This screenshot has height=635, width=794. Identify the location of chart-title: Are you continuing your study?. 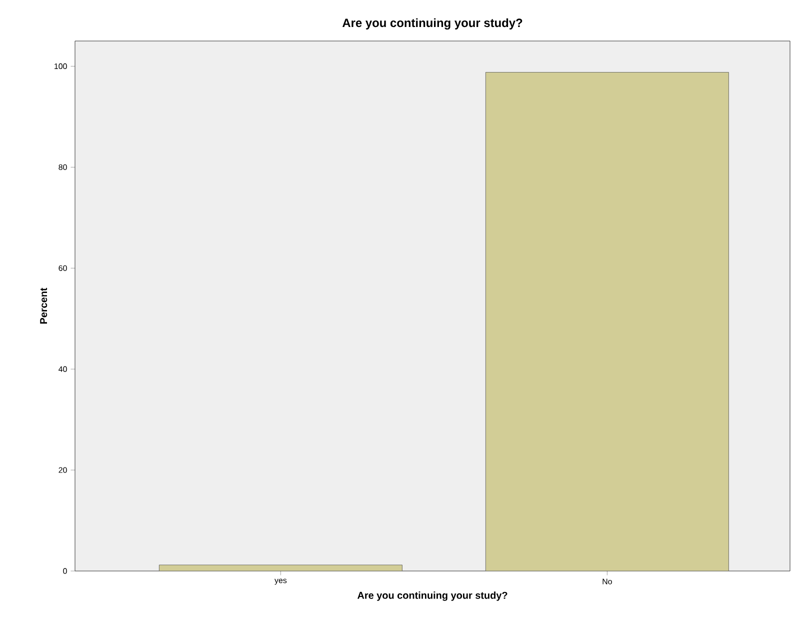
(432, 24).